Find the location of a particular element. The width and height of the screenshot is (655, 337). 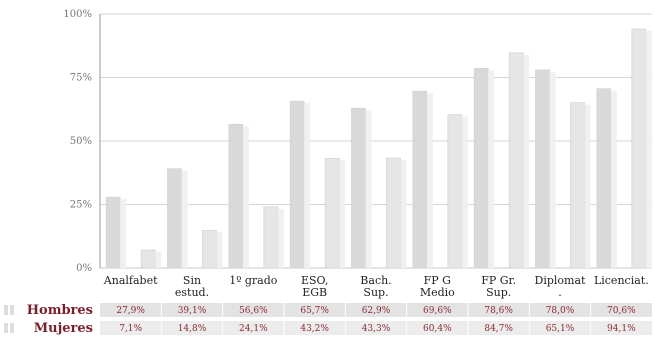

table-cell: 43,3% is located at coordinates (376, 329).